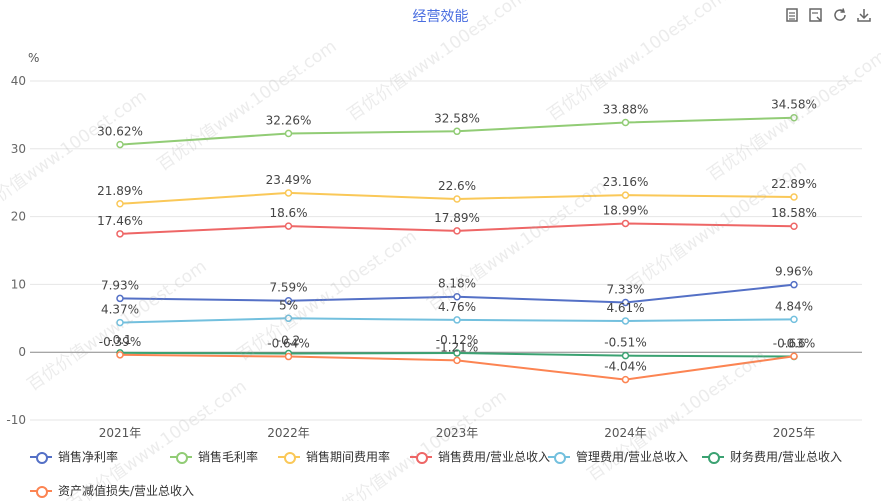 The width and height of the screenshot is (881, 501). Describe the element at coordinates (494, 457) in the screenshot. I see `legend-label: 销售费用/营业总收入` at that location.